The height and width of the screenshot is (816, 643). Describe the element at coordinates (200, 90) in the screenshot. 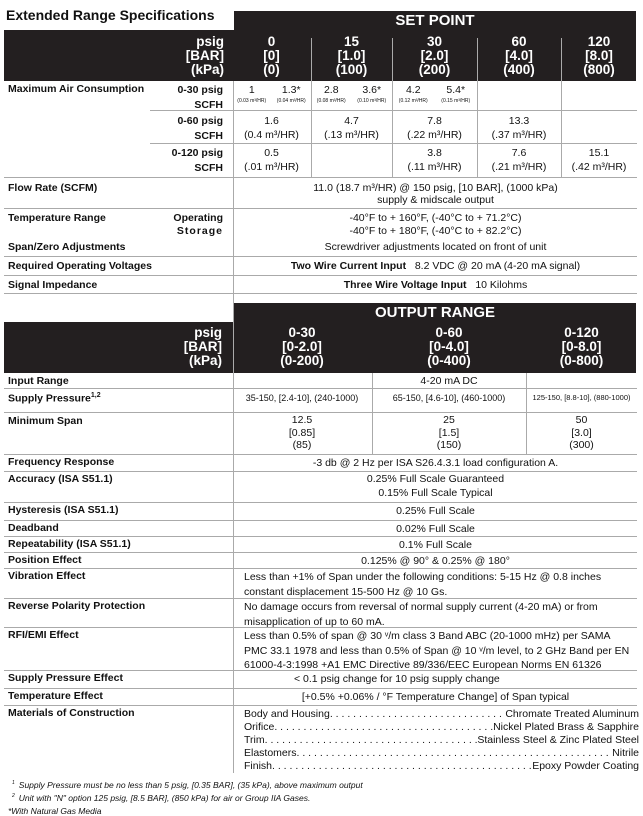

I see `pressure-range: 0-30 psig` at that location.